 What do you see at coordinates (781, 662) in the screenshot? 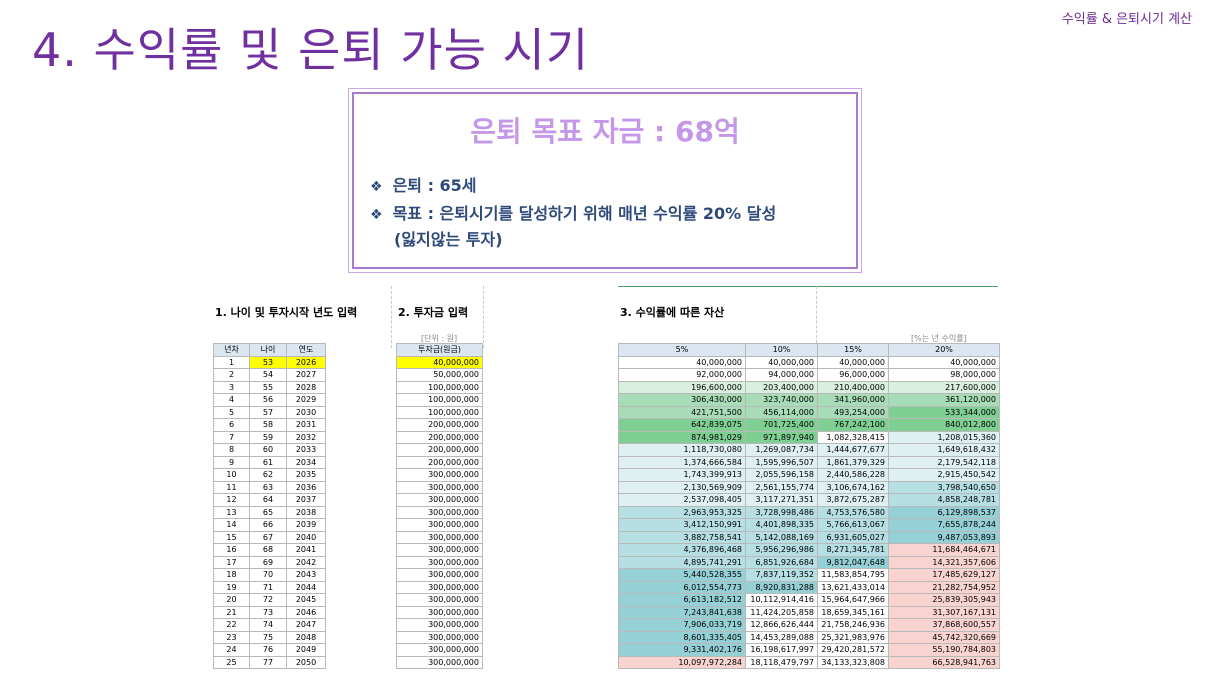
I see `asset-value-cell: 18,118,479,797` at bounding box center [781, 662].